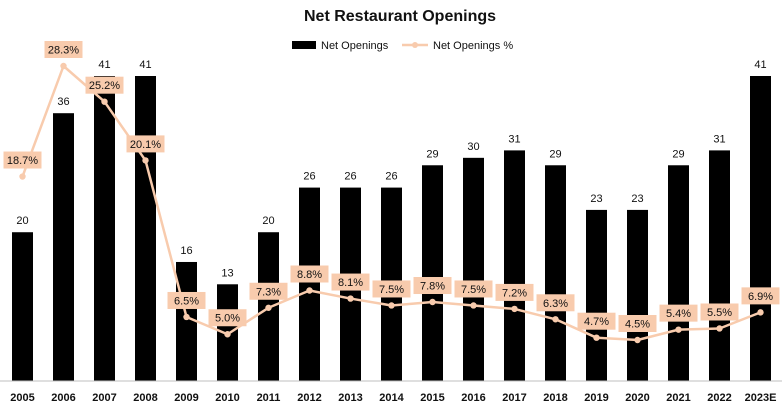  I want to click on line-point-2008, so click(145, 160).